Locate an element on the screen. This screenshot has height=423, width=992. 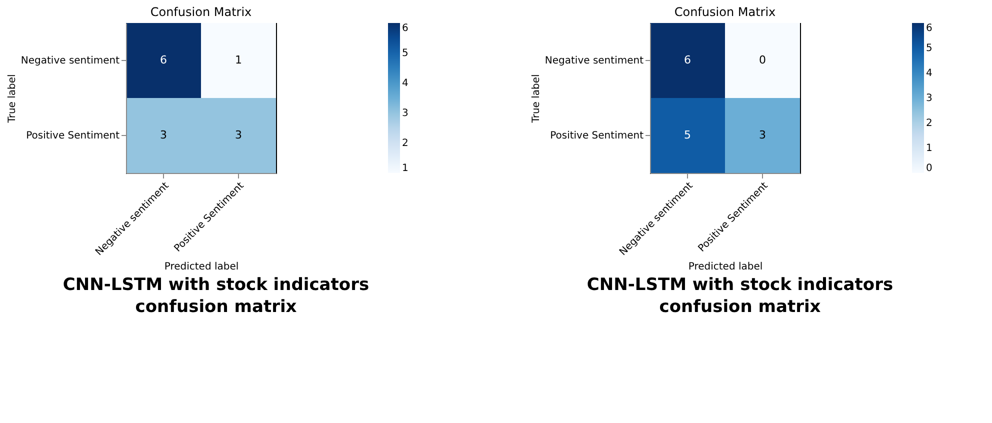
color-bar-label: 0 is located at coordinates (929, 168).